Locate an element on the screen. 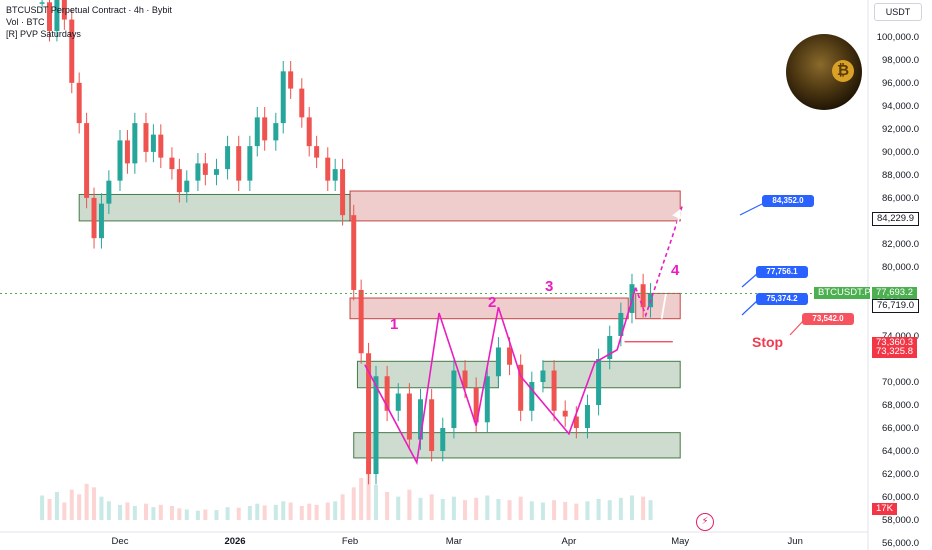 This screenshot has height=550, width=932. time-tick-label: Apr is located at coordinates (569, 541).